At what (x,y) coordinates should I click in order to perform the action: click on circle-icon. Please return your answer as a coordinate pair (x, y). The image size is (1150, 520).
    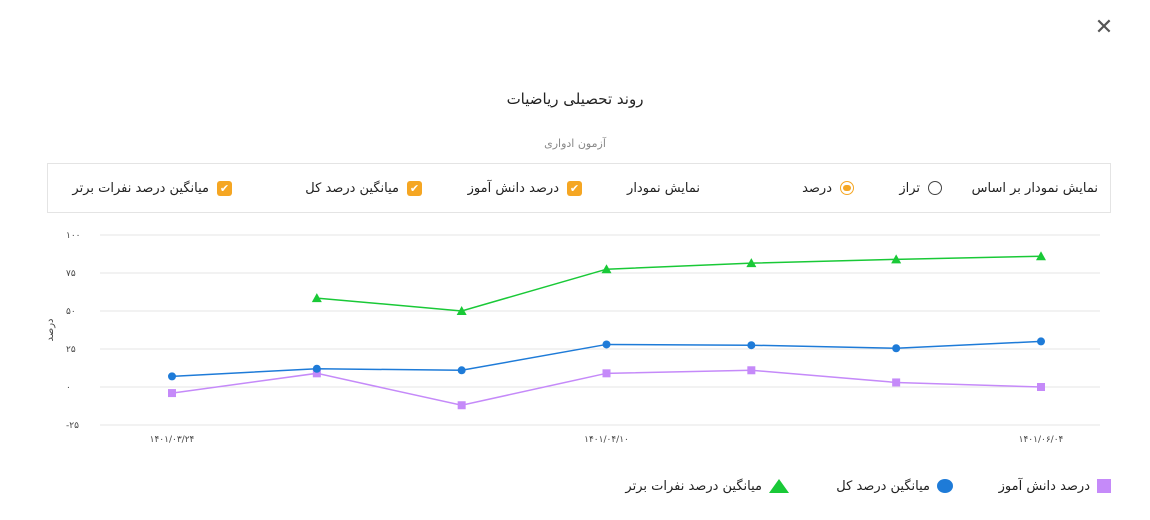
    Looking at the image, I should click on (945, 486).